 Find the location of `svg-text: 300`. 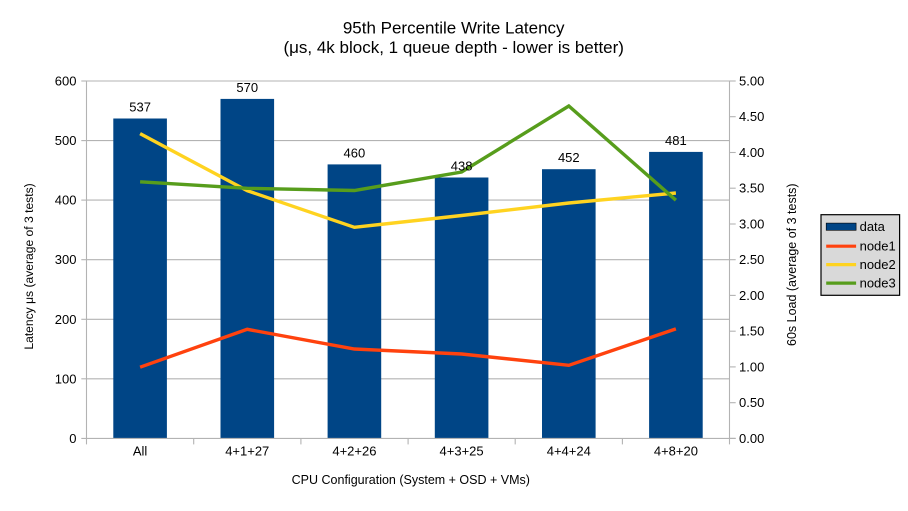

svg-text: 300 is located at coordinates (66, 259).